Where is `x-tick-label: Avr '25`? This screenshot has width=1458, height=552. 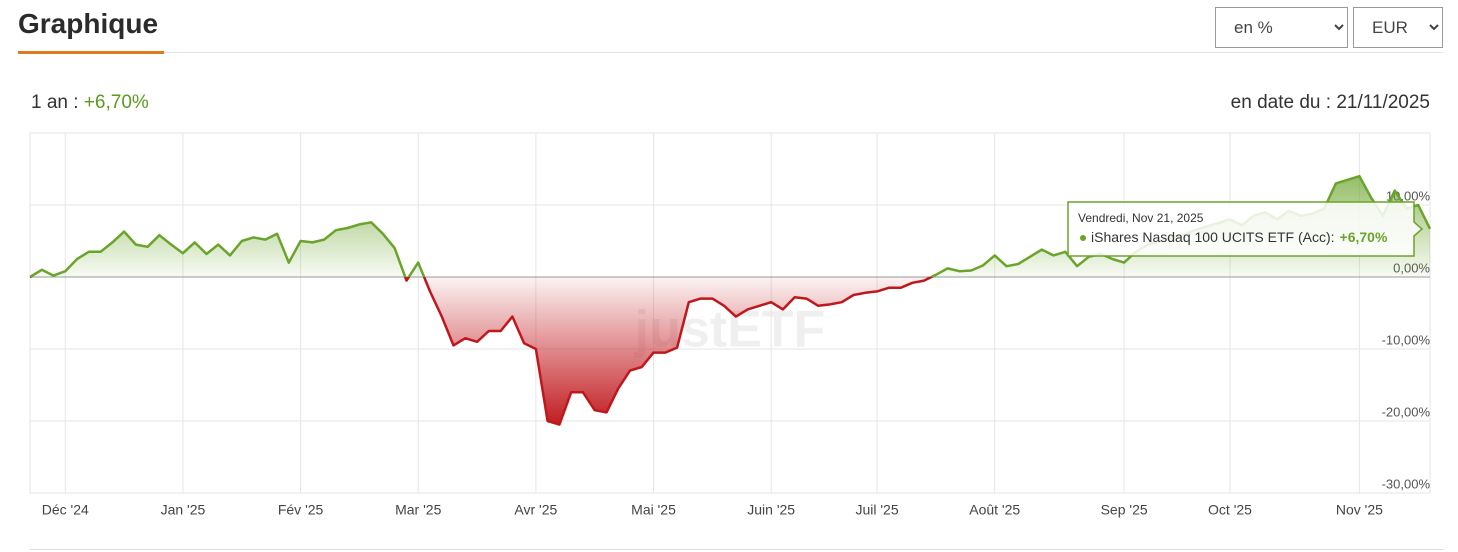 x-tick-label: Avr '25 is located at coordinates (535, 510).